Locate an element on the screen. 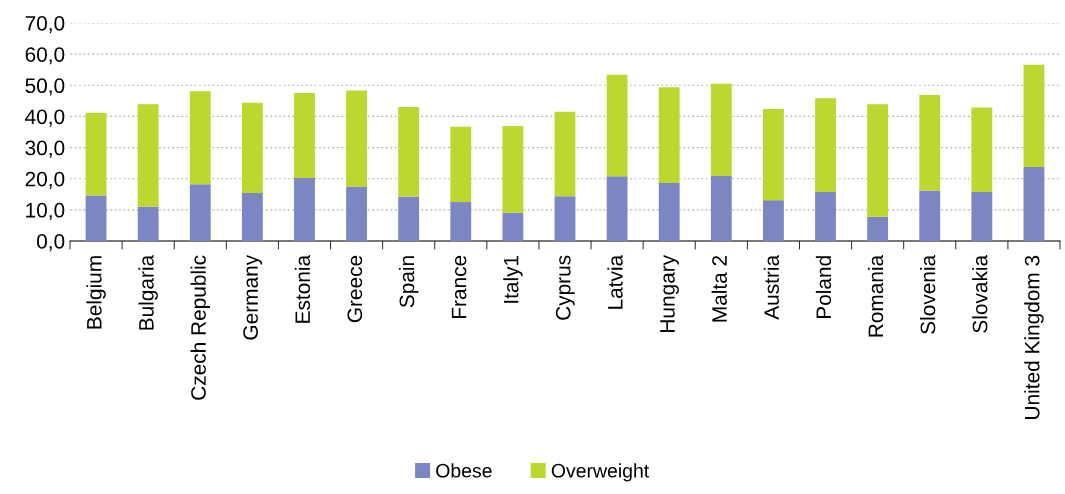 Image resolution: width=1065 pixels, height=494 pixels. x-tick-label: Estonia is located at coordinates (302, 288).